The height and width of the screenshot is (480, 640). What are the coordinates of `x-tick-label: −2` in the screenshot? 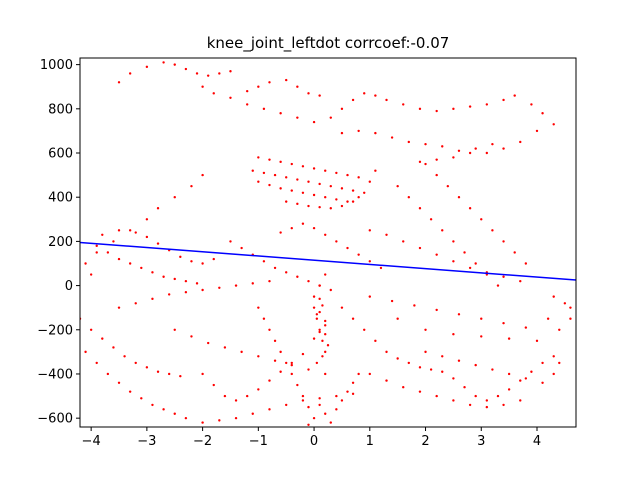 It's located at (202, 441).